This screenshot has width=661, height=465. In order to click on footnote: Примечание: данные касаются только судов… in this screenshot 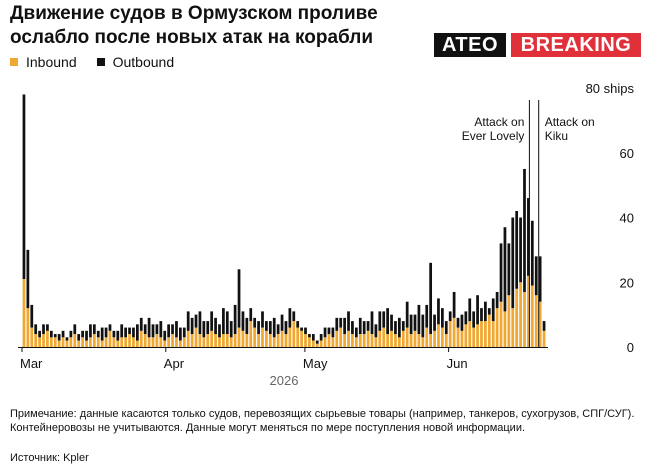, I will do `click(322, 421)`.